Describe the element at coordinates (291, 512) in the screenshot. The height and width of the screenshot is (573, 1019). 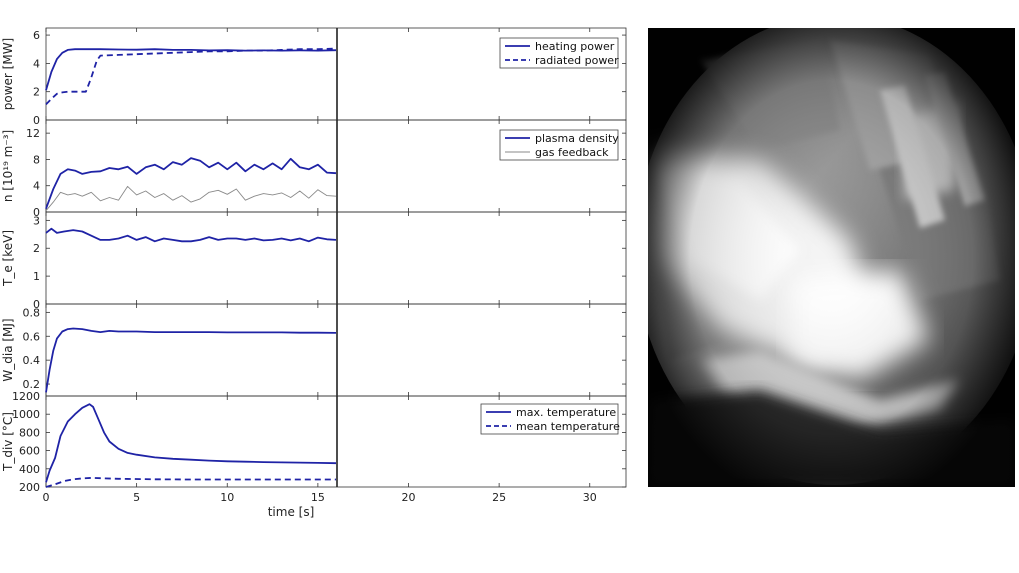
I see `x-axis-label: time [s]` at that location.